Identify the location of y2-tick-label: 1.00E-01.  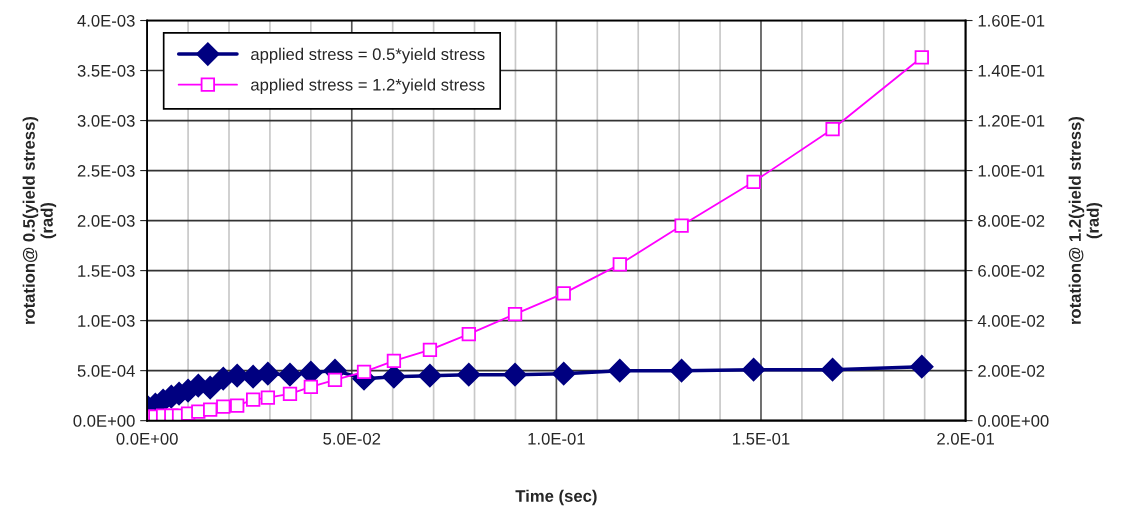
(1011, 170).